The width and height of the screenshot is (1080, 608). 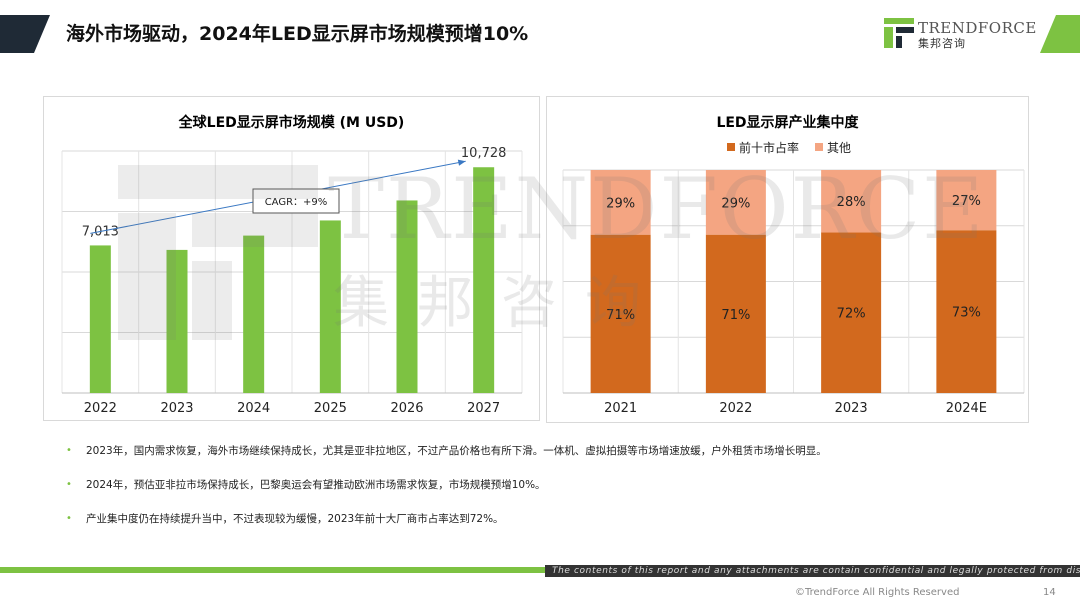 What do you see at coordinates (966, 408) in the screenshot?
I see `x-tick-label-2024E: 2024E` at bounding box center [966, 408].